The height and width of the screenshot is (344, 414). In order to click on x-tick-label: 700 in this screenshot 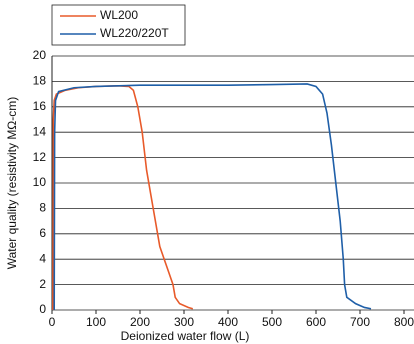, I will do `click(360, 322)`.